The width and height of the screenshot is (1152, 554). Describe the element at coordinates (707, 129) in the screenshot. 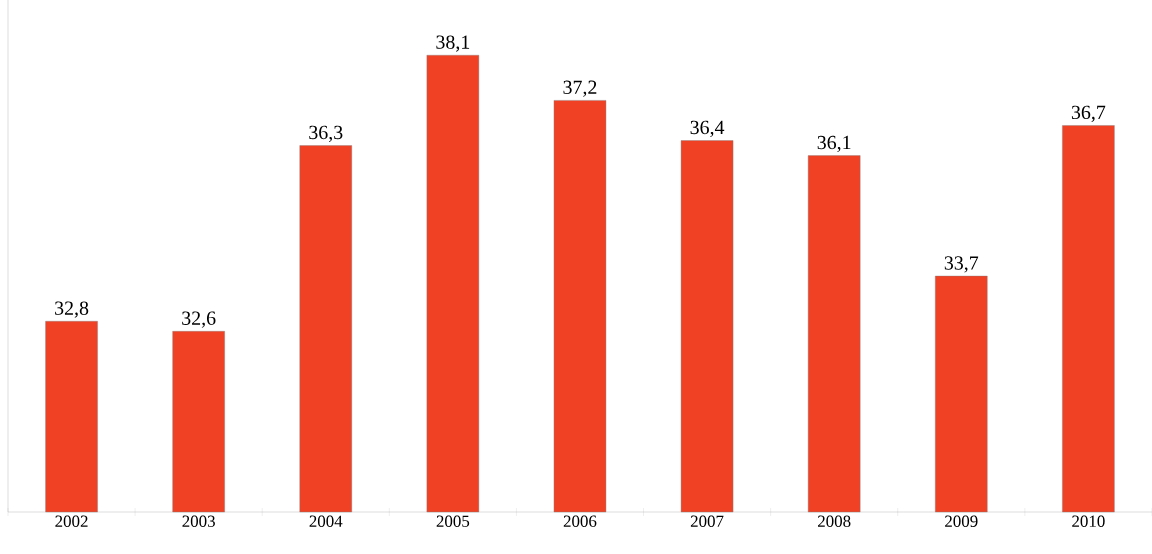

I see `data-label: 36,4` at that location.